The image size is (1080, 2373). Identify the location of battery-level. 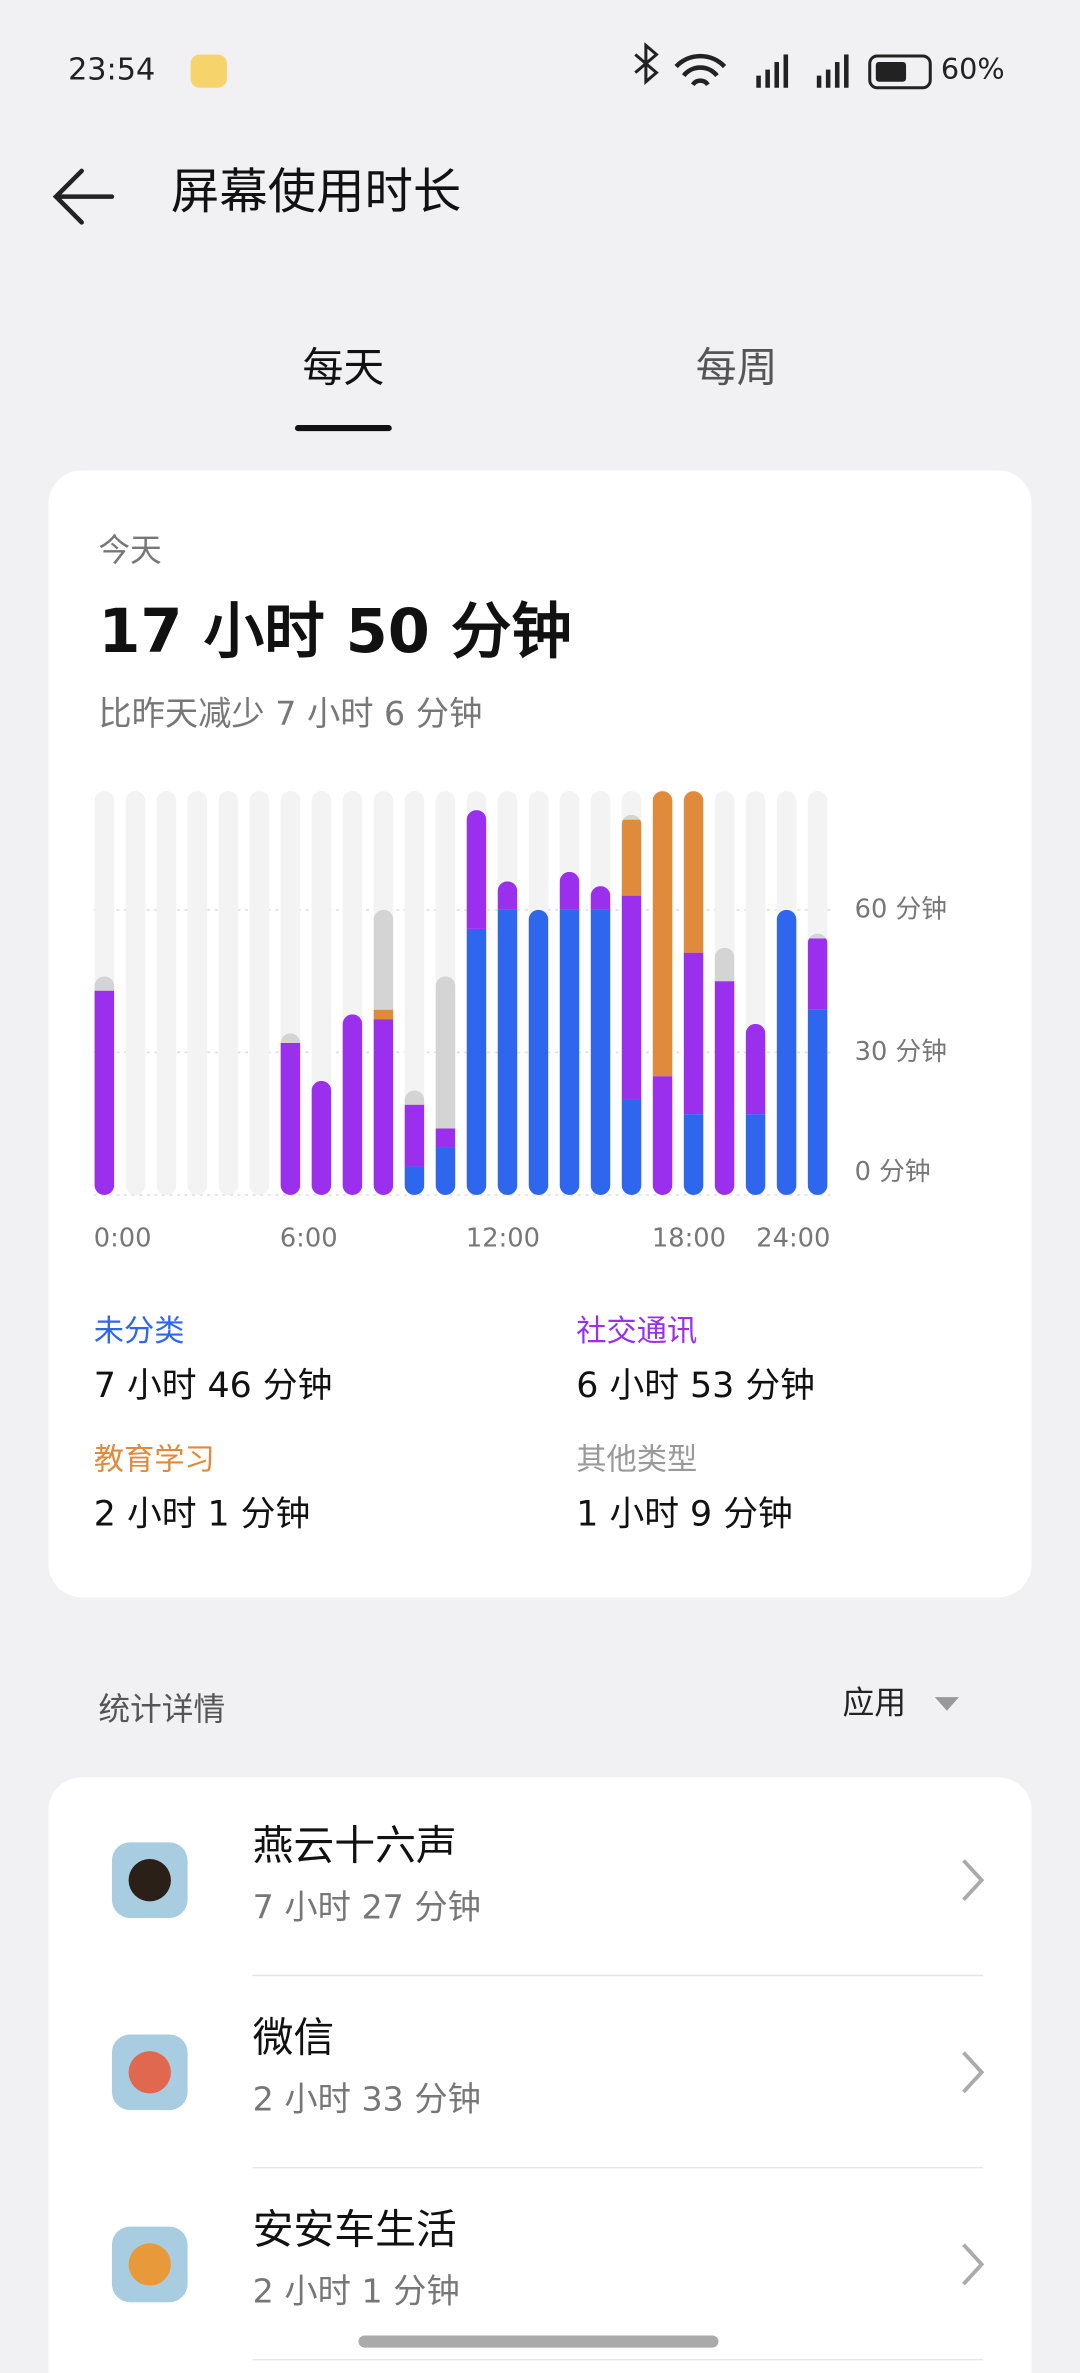
(891, 72).